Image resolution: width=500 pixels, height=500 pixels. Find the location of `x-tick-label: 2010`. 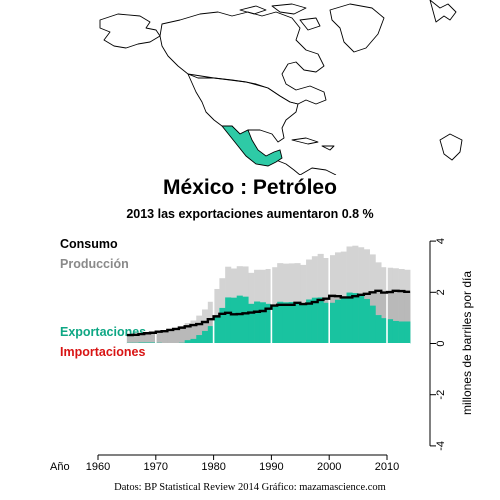

x-tick-label: 2010 is located at coordinates (387, 467).